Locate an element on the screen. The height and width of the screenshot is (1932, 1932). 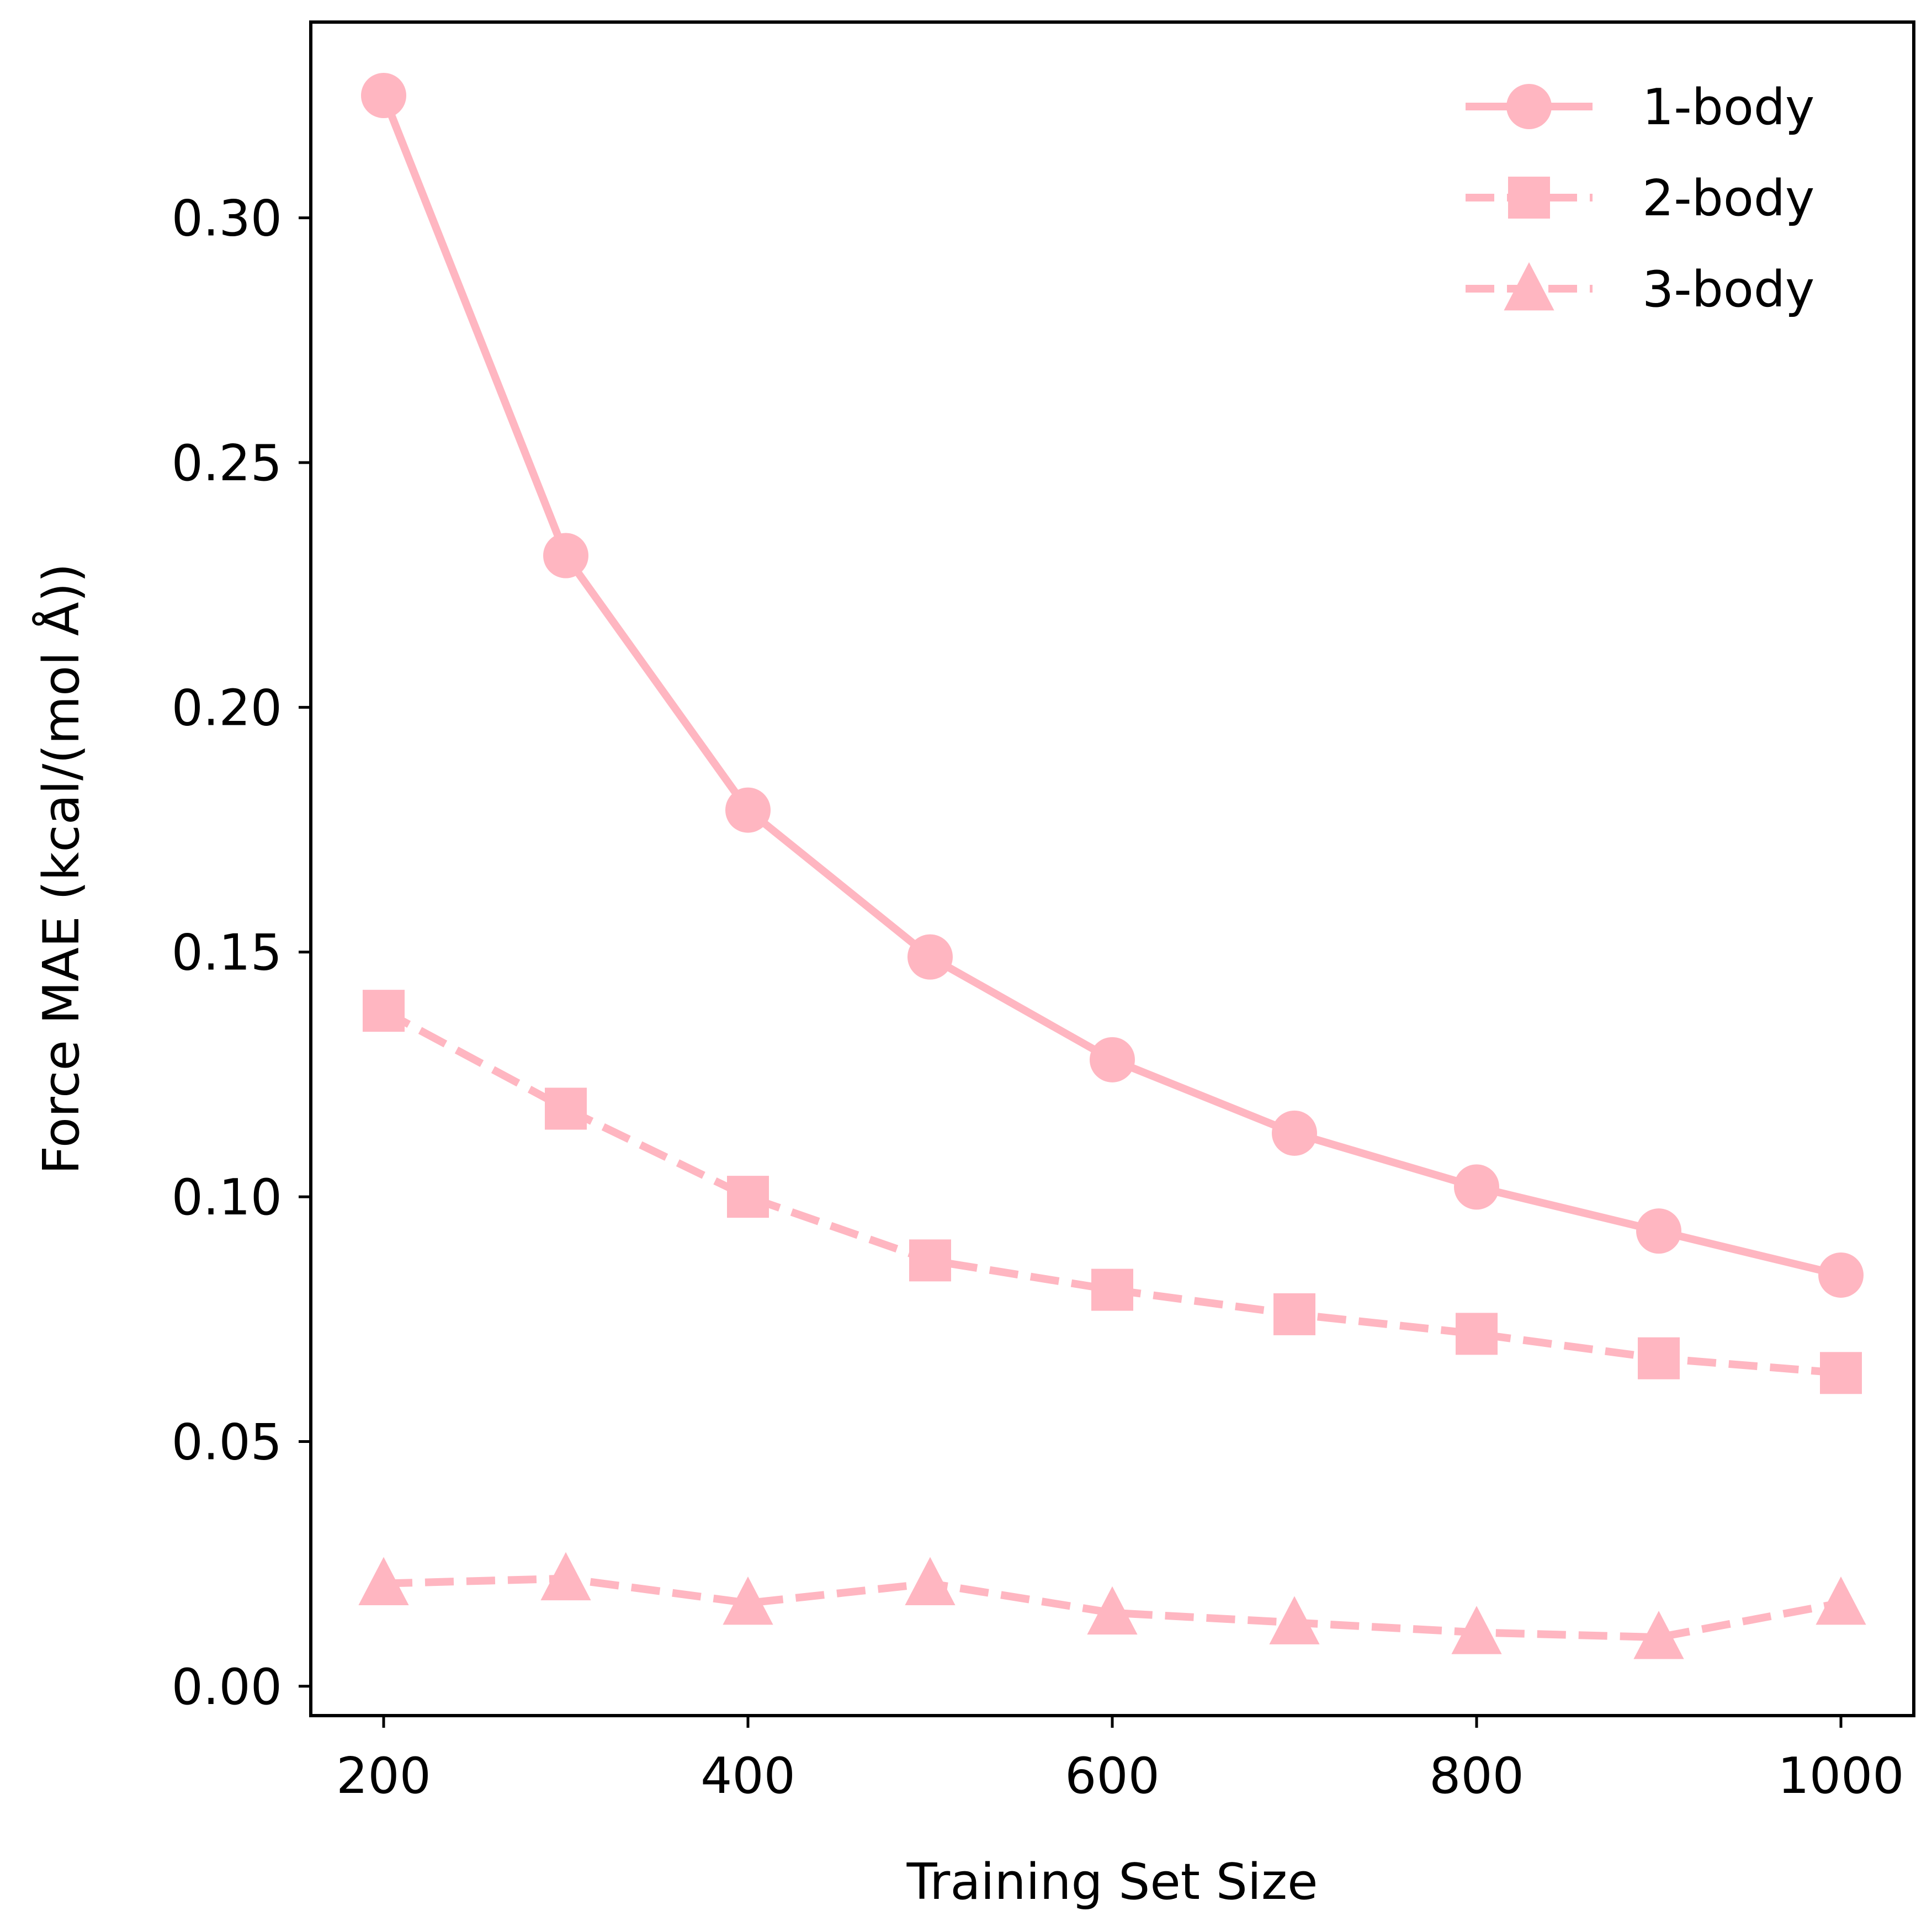
y-tick-label: 0.15 is located at coordinates (227, 953).